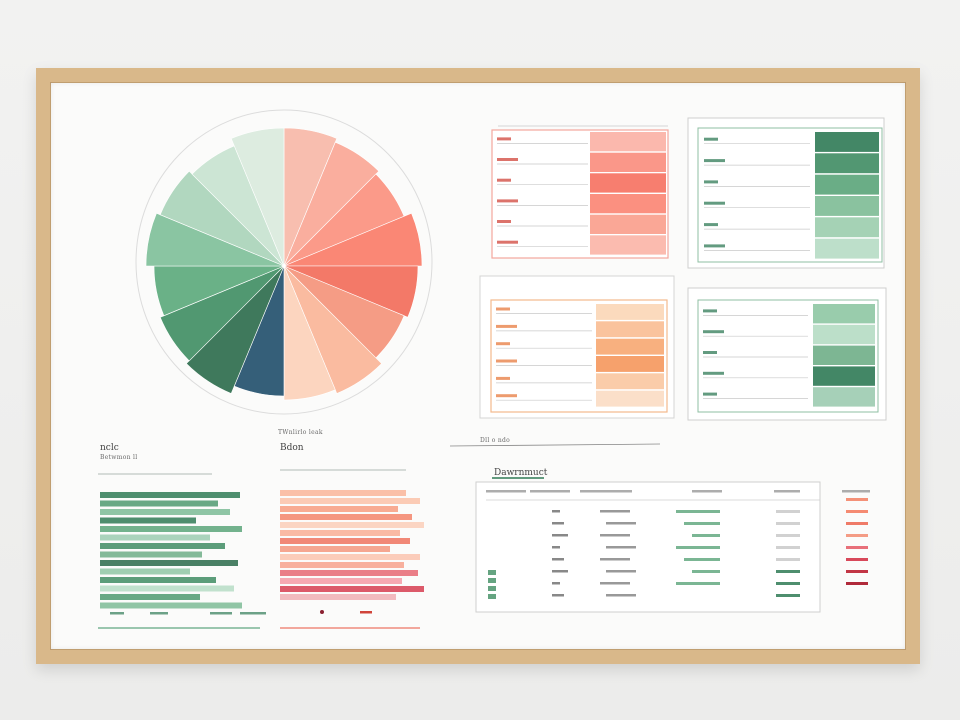 The width and height of the screenshot is (960, 720). I want to click on bars-red: TWnlirlo leak Bdon, so click(351, 529).